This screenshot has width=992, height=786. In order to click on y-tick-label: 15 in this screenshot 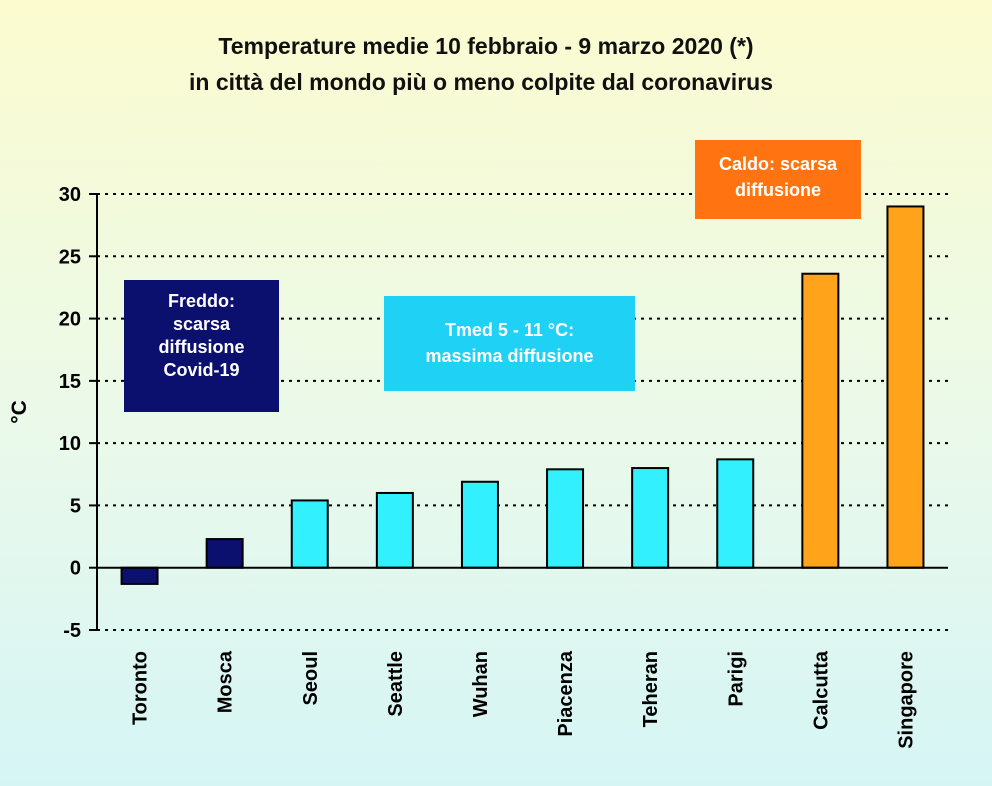, I will do `click(70, 382)`.